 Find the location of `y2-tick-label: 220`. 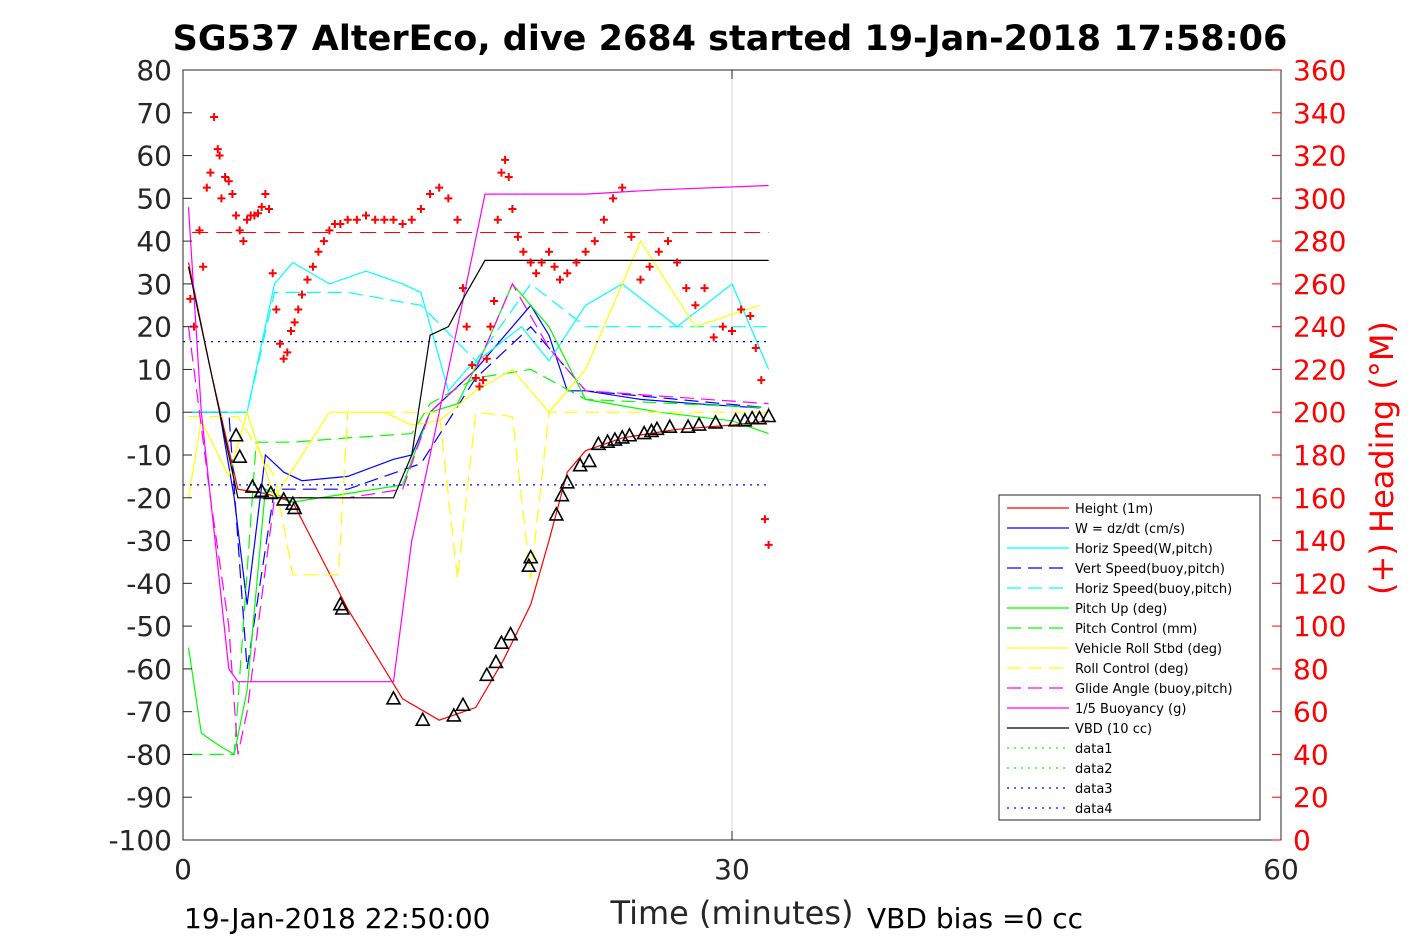

y2-tick-label: 220 is located at coordinates (1319, 369).